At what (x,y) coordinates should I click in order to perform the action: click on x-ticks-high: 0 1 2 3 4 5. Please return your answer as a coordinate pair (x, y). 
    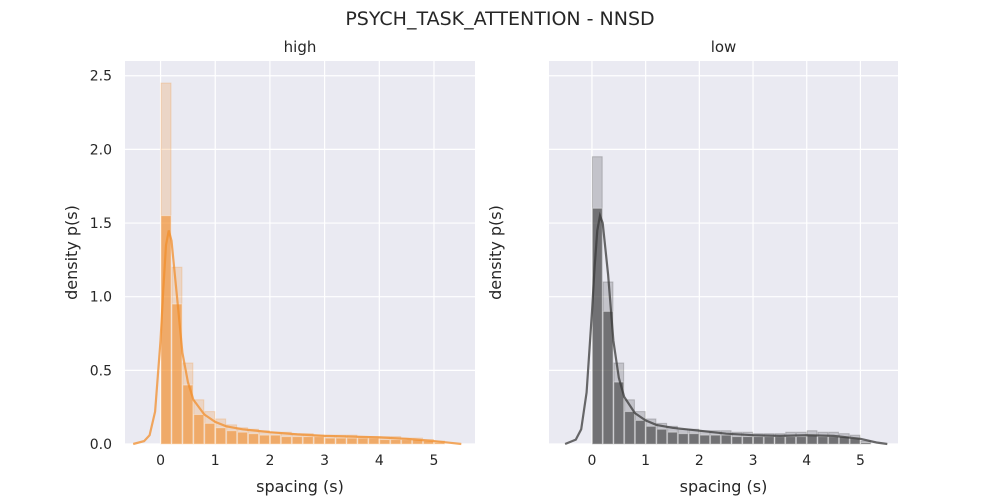
    Looking at the image, I should click on (297, 461).